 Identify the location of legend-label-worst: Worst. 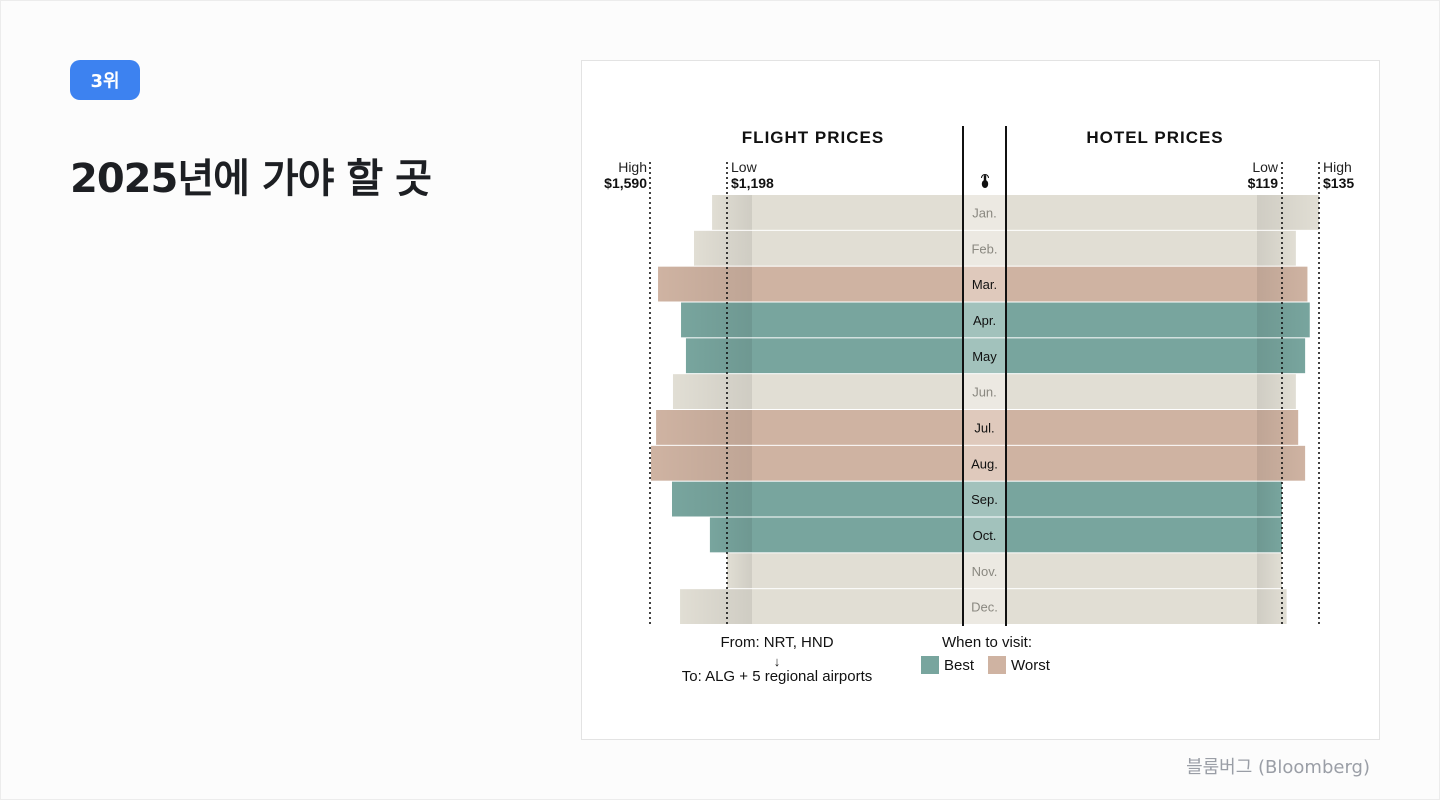
(1031, 665).